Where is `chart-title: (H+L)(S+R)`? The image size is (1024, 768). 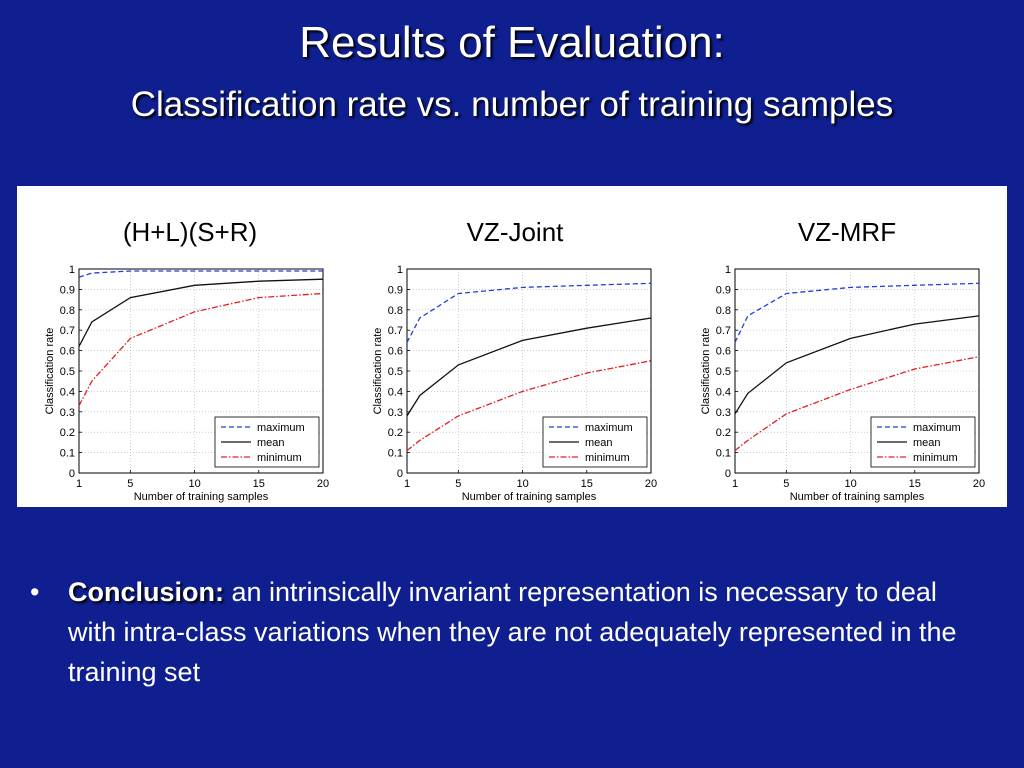 chart-title: (H+L)(S+R) is located at coordinates (190, 232).